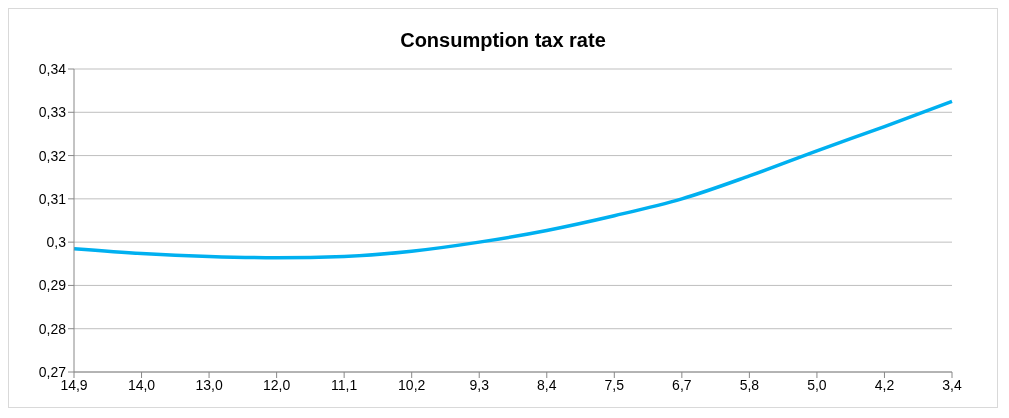 The image size is (1009, 418). I want to click on chart-title: Consumption tax rate, so click(503, 40).